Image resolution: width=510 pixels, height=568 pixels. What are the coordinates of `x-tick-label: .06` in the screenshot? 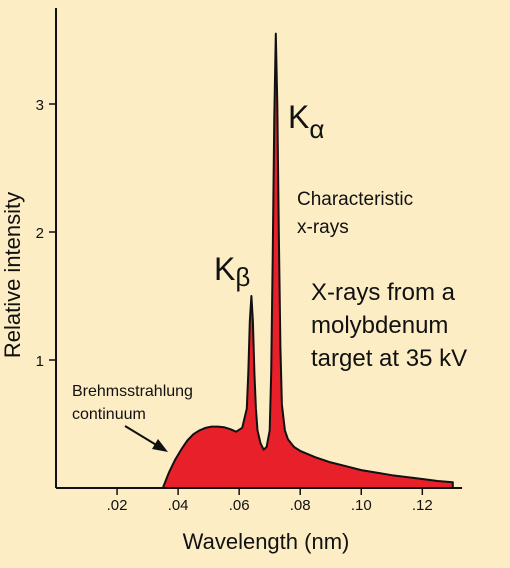 It's located at (239, 505).